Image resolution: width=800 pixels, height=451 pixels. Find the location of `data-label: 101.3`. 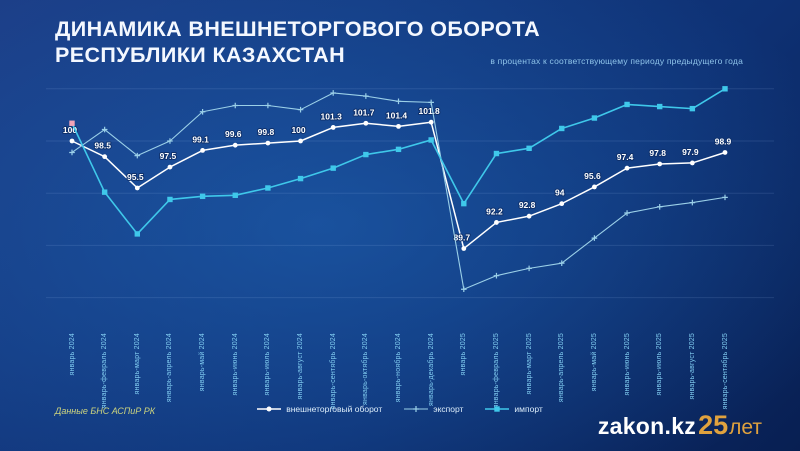

data-label: 101.3 is located at coordinates (332, 116).